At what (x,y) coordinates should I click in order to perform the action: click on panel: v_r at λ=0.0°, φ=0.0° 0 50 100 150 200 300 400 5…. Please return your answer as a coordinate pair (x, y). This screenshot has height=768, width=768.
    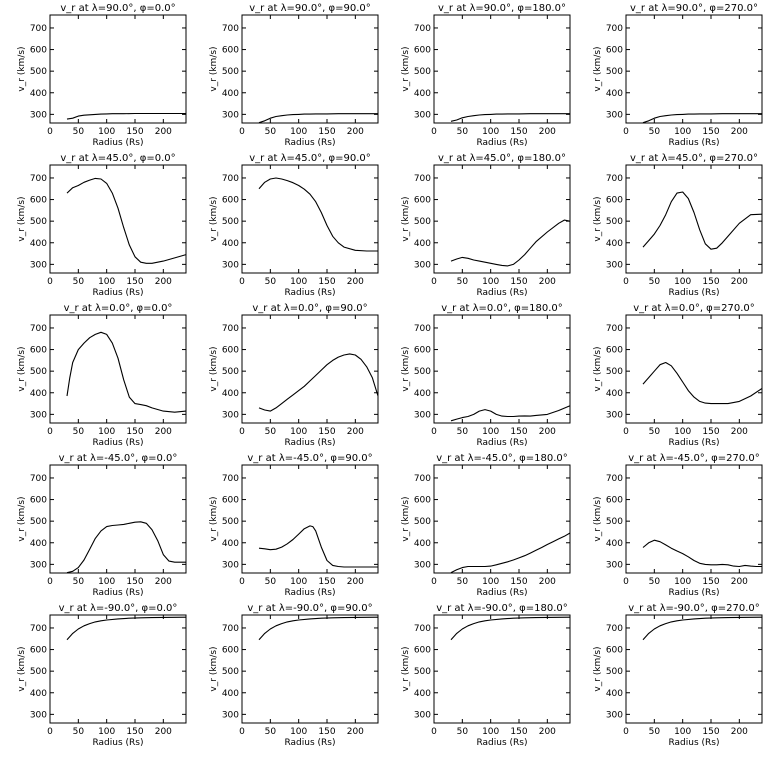
    Looking at the image, I should click on (102, 375).